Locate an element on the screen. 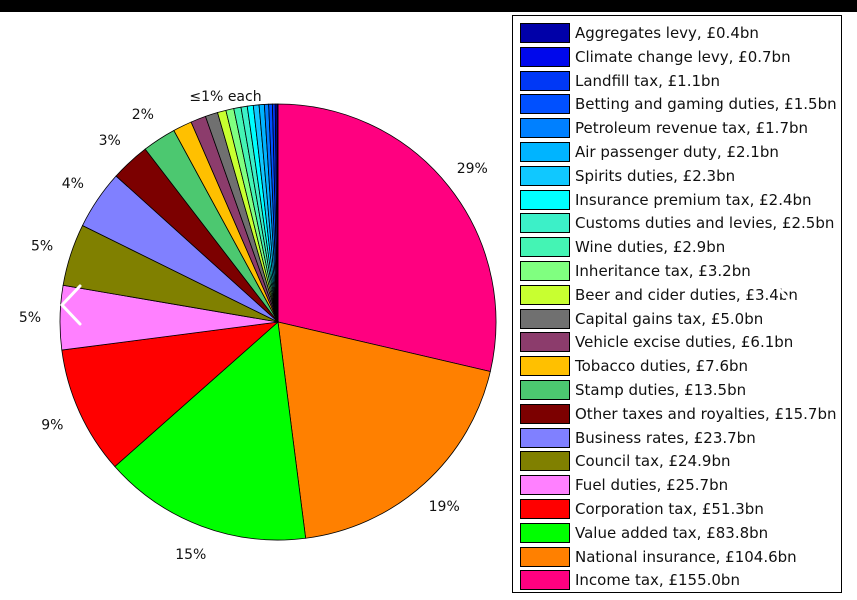 The height and width of the screenshot is (600, 857). slice-percent-label: 29% is located at coordinates (472, 169).